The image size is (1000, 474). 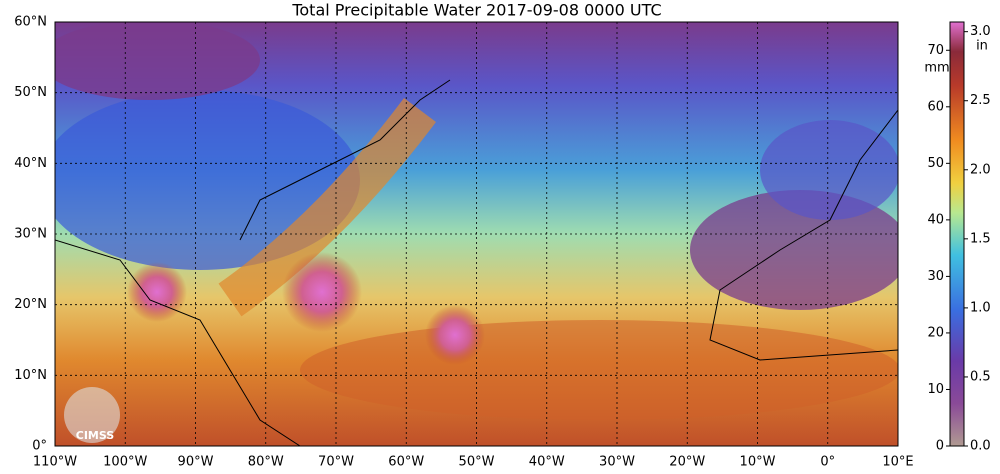 I want to click on lon-label: 100°W, so click(x=125, y=462).